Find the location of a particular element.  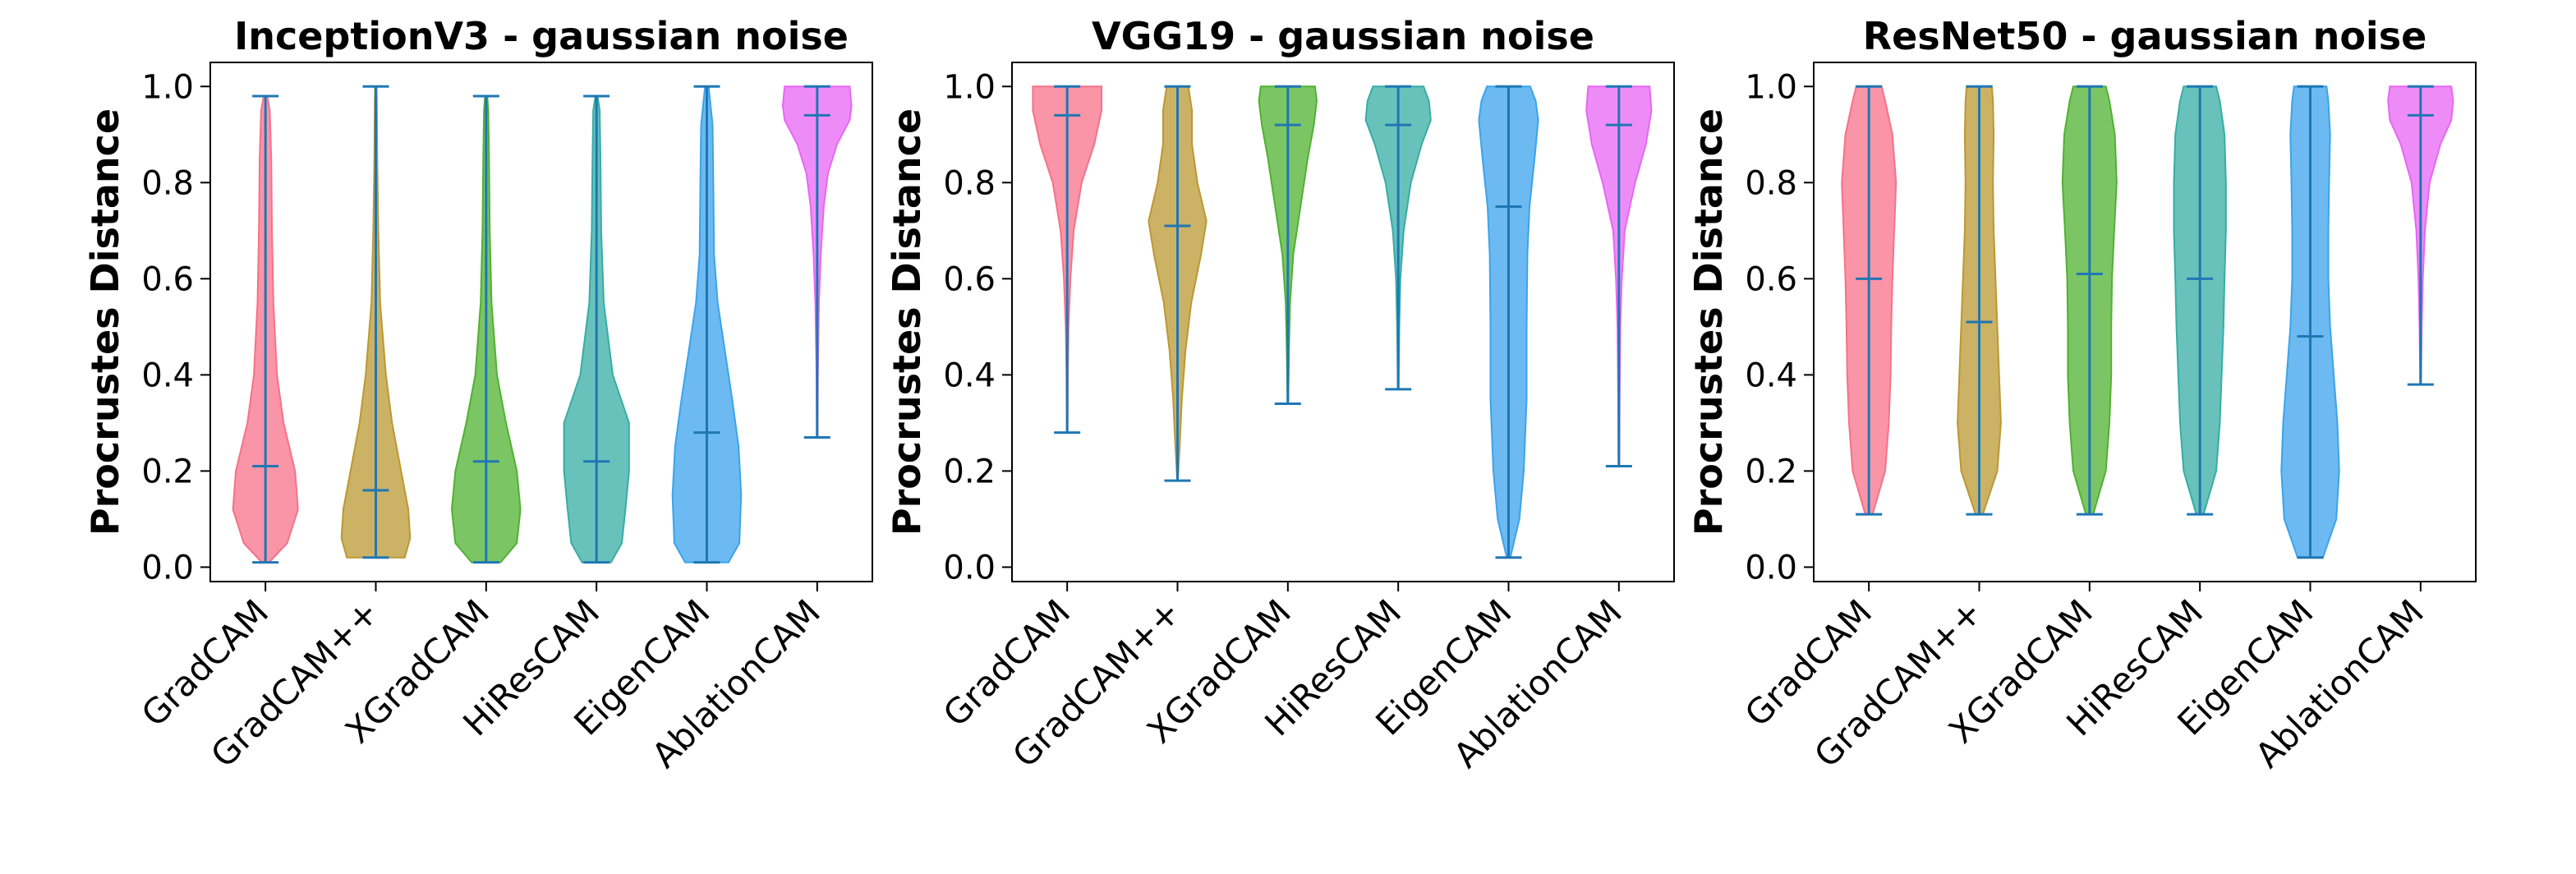

chart-title: ResNet50 - gaussian noise is located at coordinates (2145, 36).